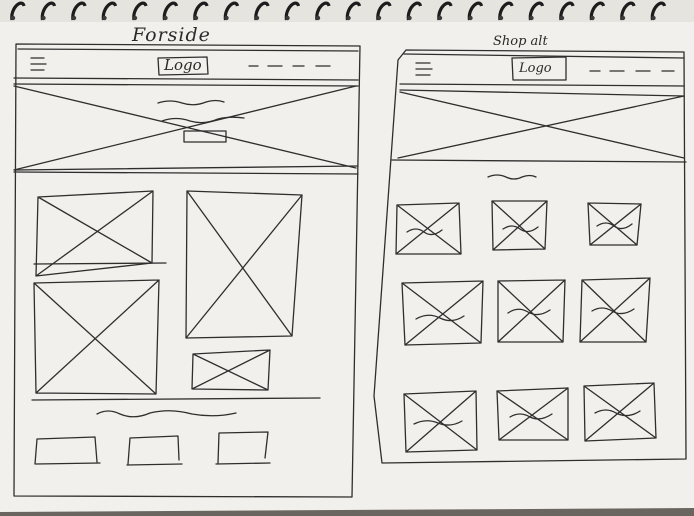  I want to click on footer-text-scribble, so click(166, 414).